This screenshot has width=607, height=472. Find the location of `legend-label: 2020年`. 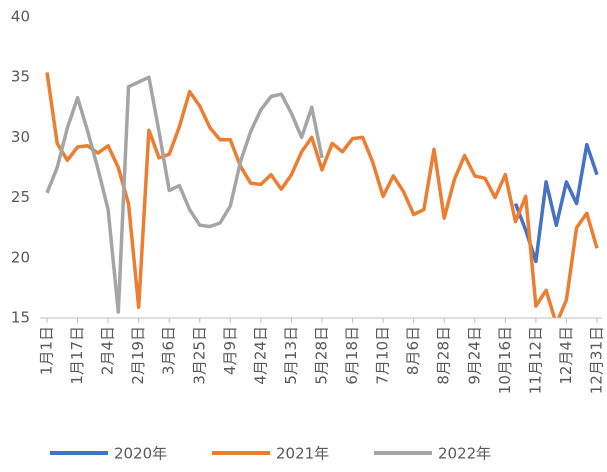

legend-label: 2020年 is located at coordinates (140, 454).